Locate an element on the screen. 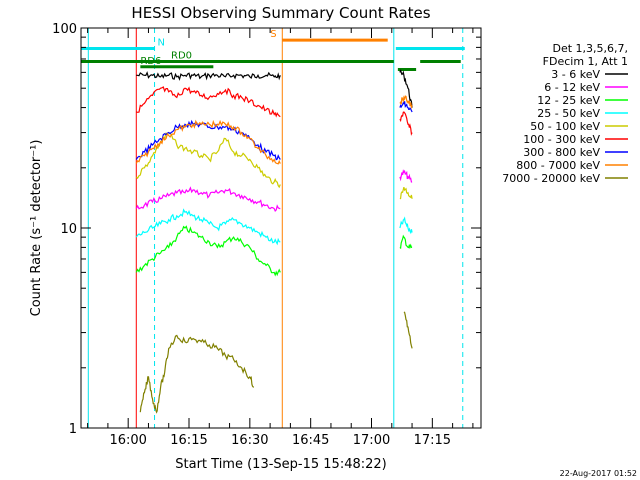 The height and width of the screenshot is (480, 640). legend-label-1: 6 - 12 keV is located at coordinates (572, 87).